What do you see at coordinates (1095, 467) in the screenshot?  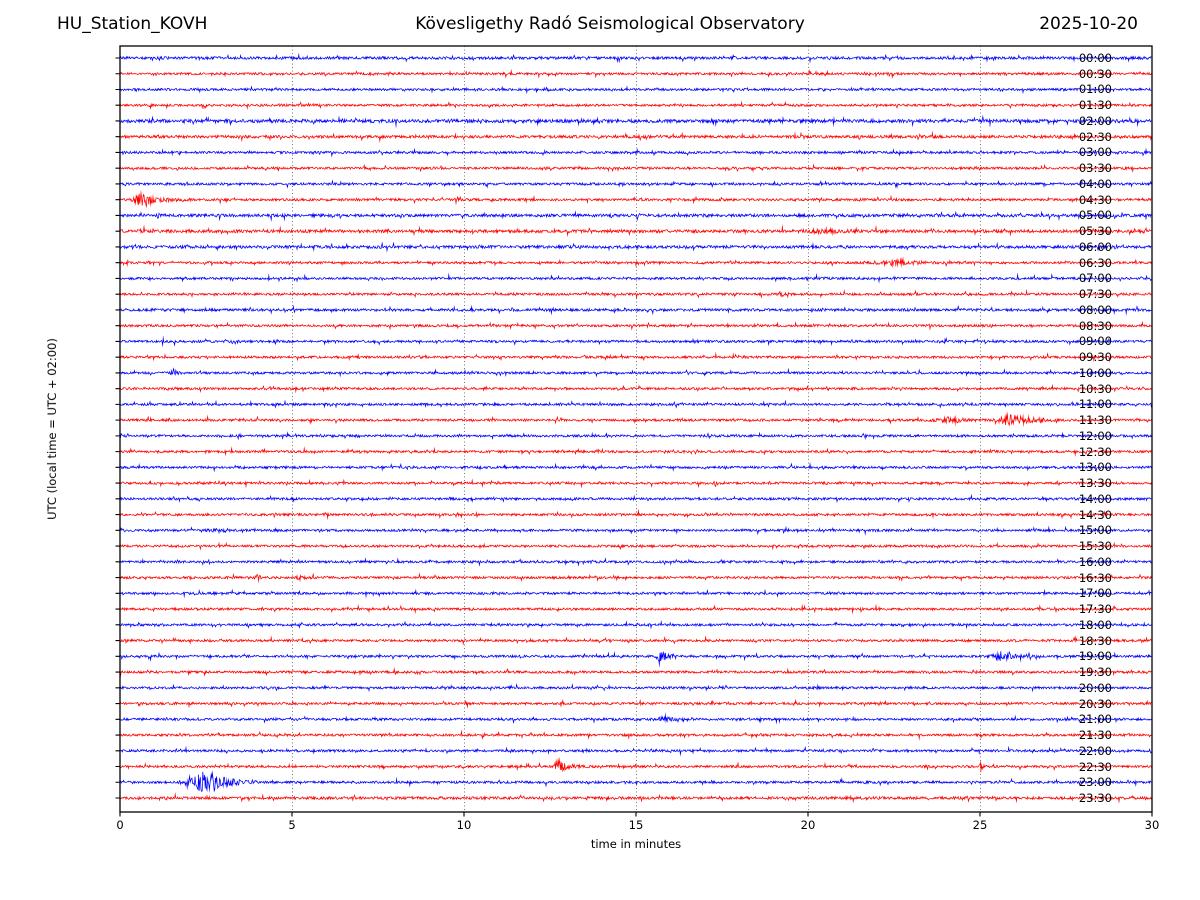 I see `y-tick-label: 13:00` at bounding box center [1095, 467].